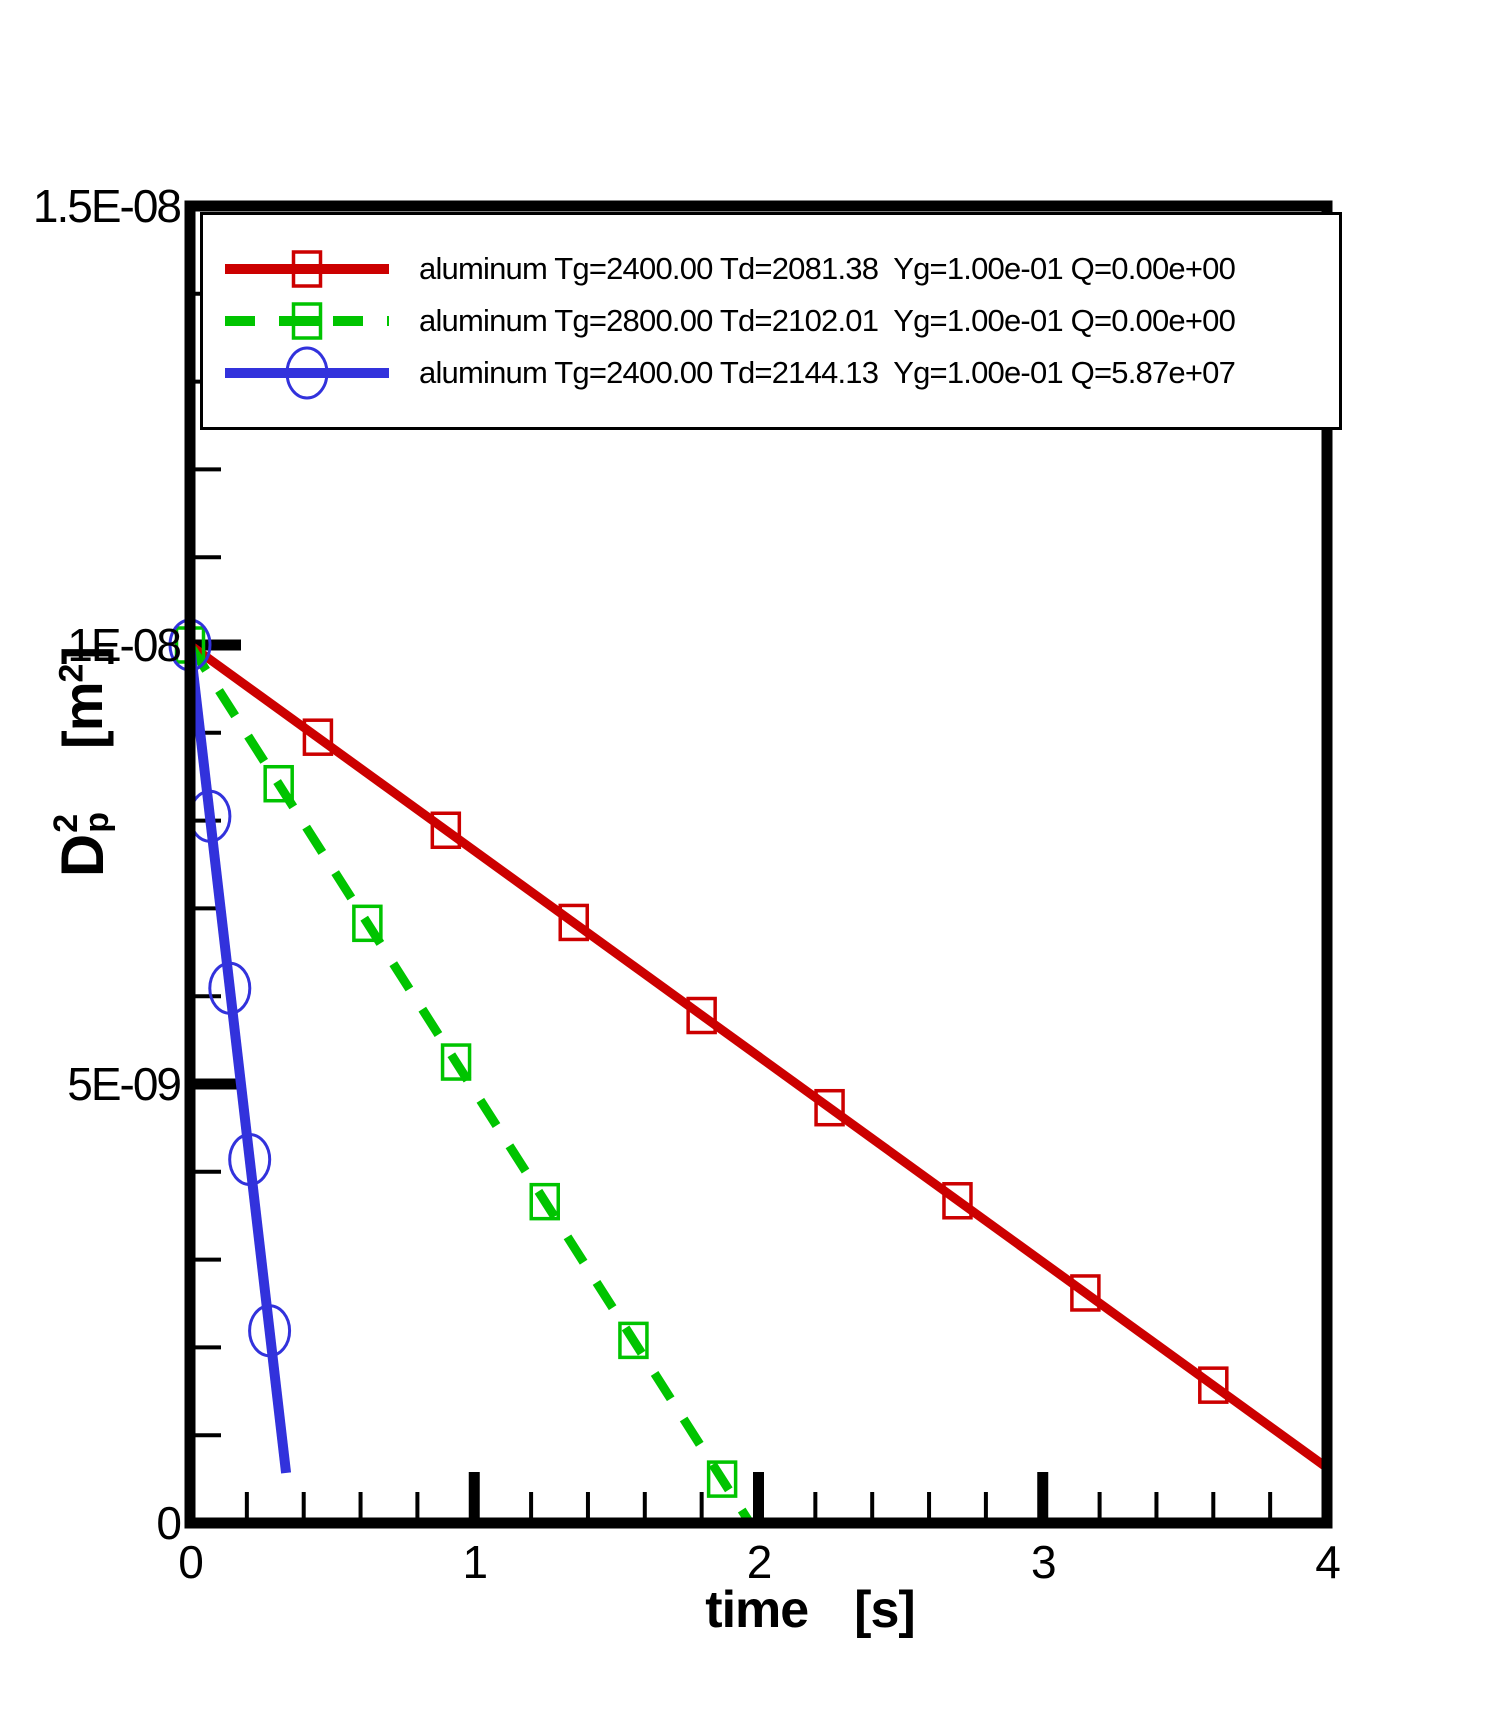 The width and height of the screenshot is (1500, 1714). I want to click on y-axis-symbol: D, so click(82, 856).